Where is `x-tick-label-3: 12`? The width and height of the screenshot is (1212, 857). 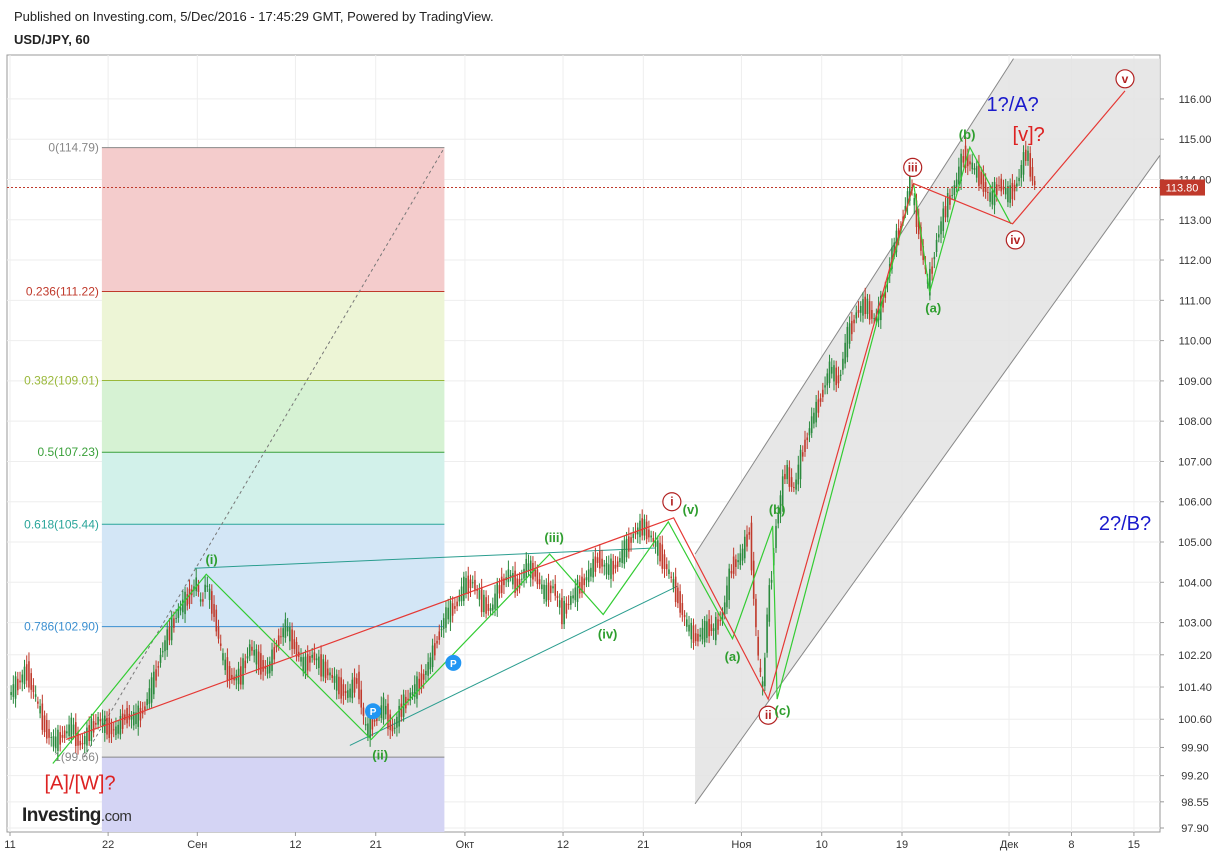
x-tick-label-3: 12 is located at coordinates (295, 845).